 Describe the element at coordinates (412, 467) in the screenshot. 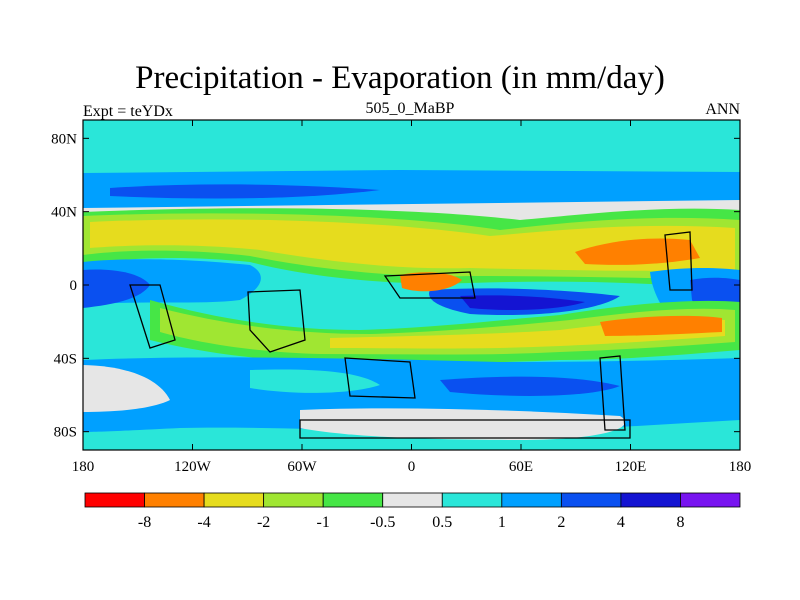

I see `x-tick-label: 0` at that location.